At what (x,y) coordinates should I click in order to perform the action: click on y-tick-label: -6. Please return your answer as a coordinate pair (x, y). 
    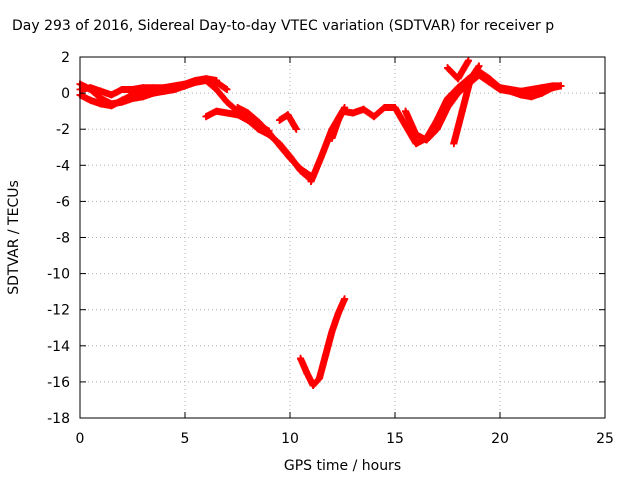
    Looking at the image, I should click on (63, 202).